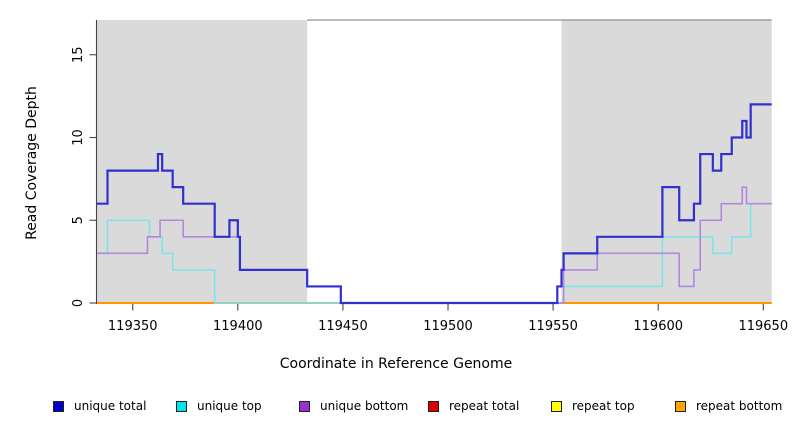 Image resolution: width=792 pixels, height=432 pixels. What do you see at coordinates (343, 326) in the screenshot?
I see `x-tick-label: 119450` at bounding box center [343, 326].